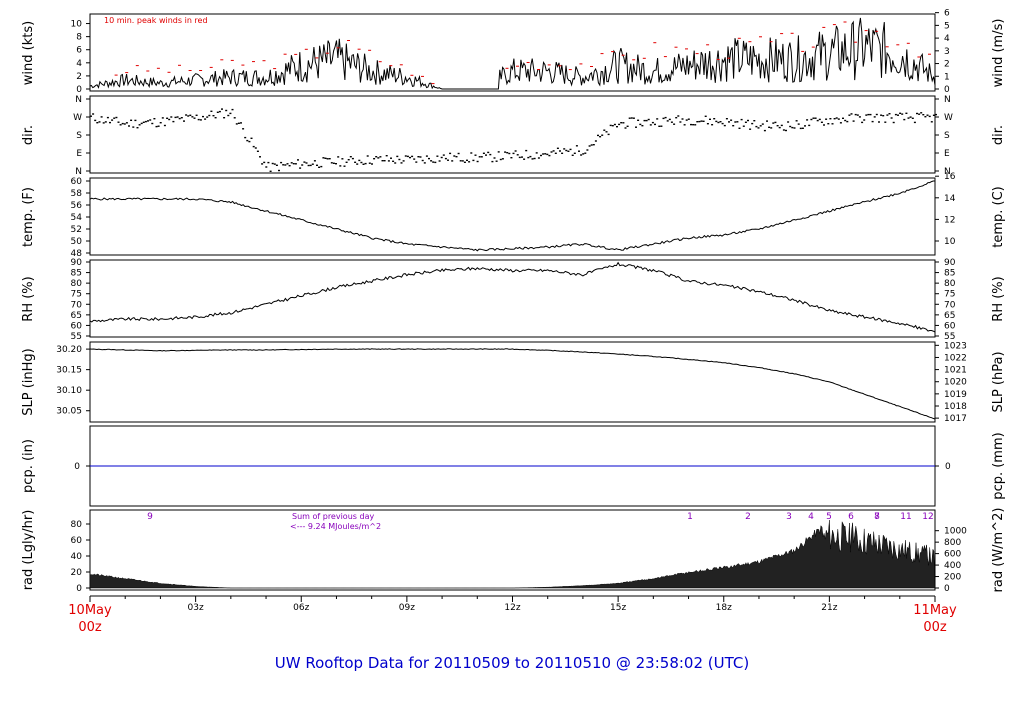 The width and height of the screenshot is (1024, 704). Describe the element at coordinates (955, 532) in the screenshot. I see `ticks-rad-r-label-5: 1000` at that location.